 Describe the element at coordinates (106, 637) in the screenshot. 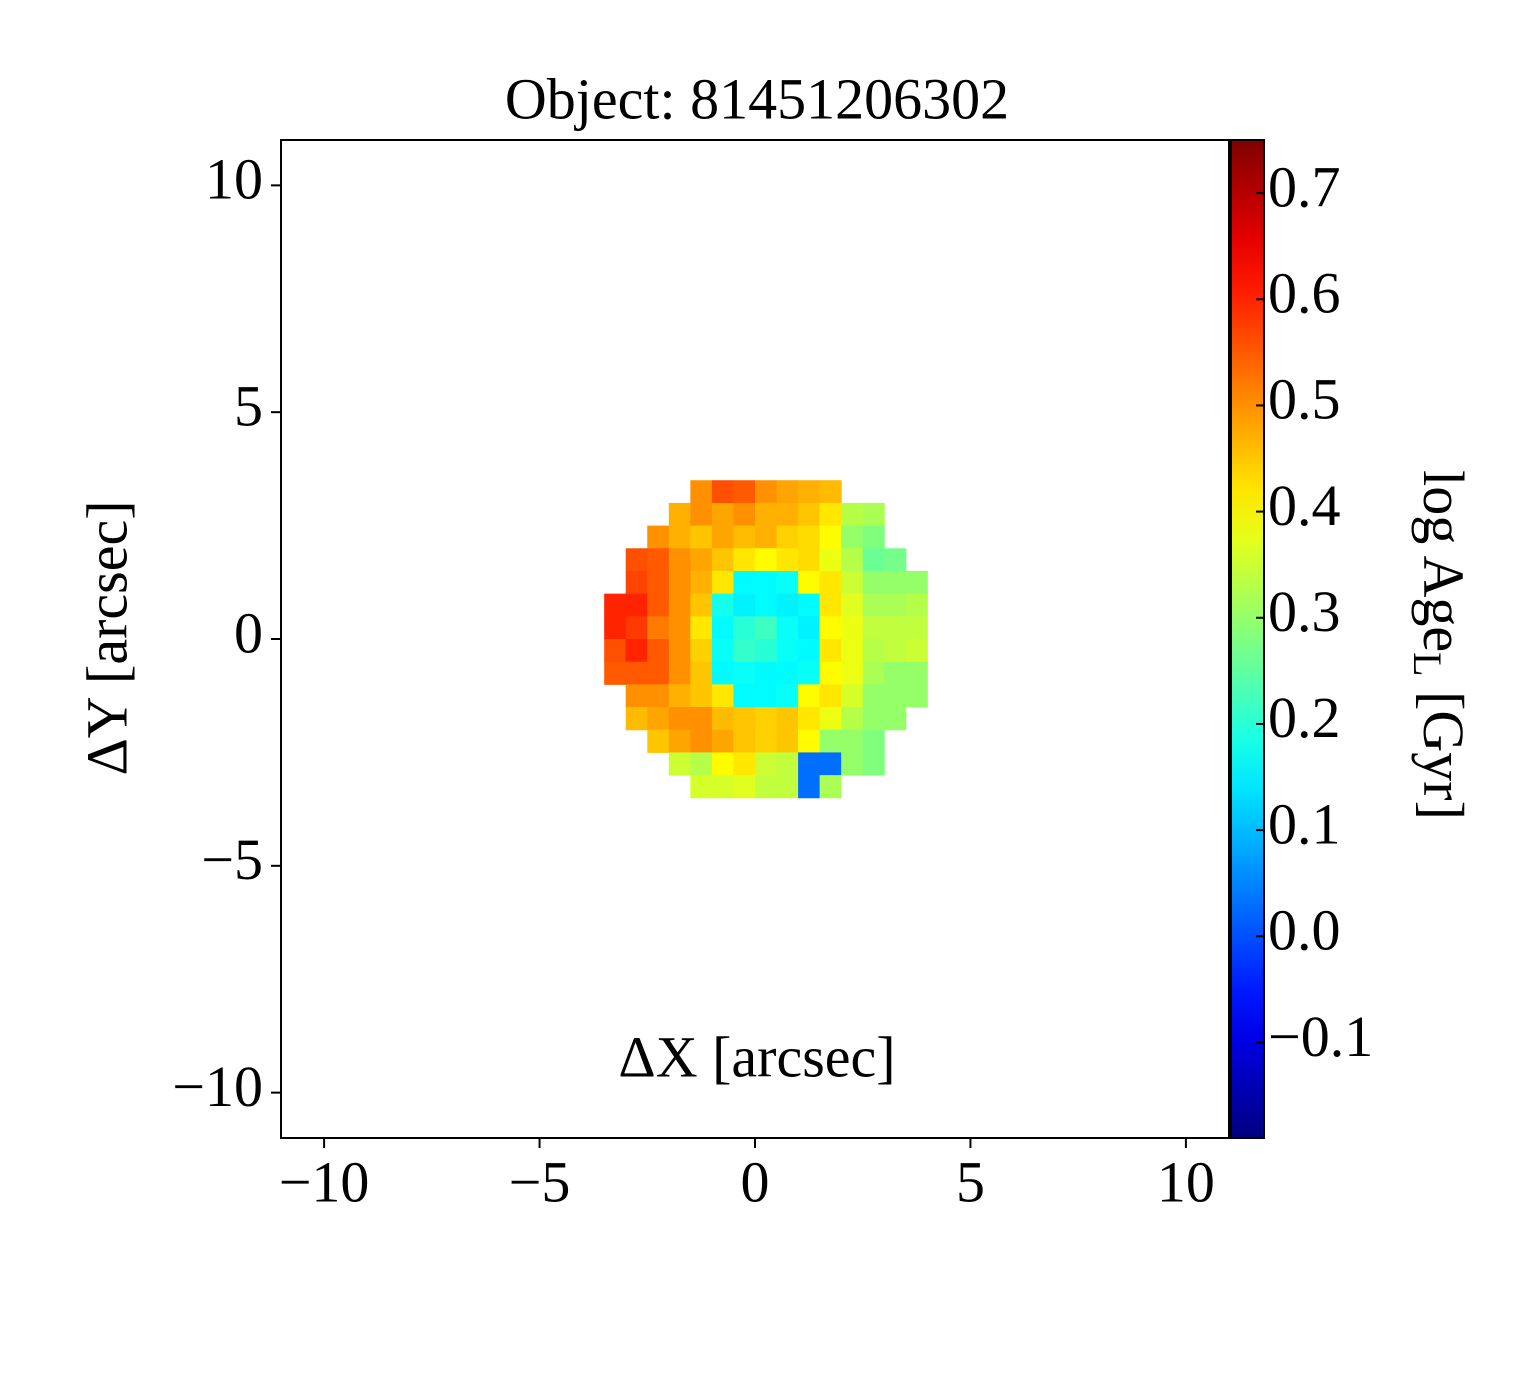

I see `y-axis-label: ΔY [arcsec]` at that location.